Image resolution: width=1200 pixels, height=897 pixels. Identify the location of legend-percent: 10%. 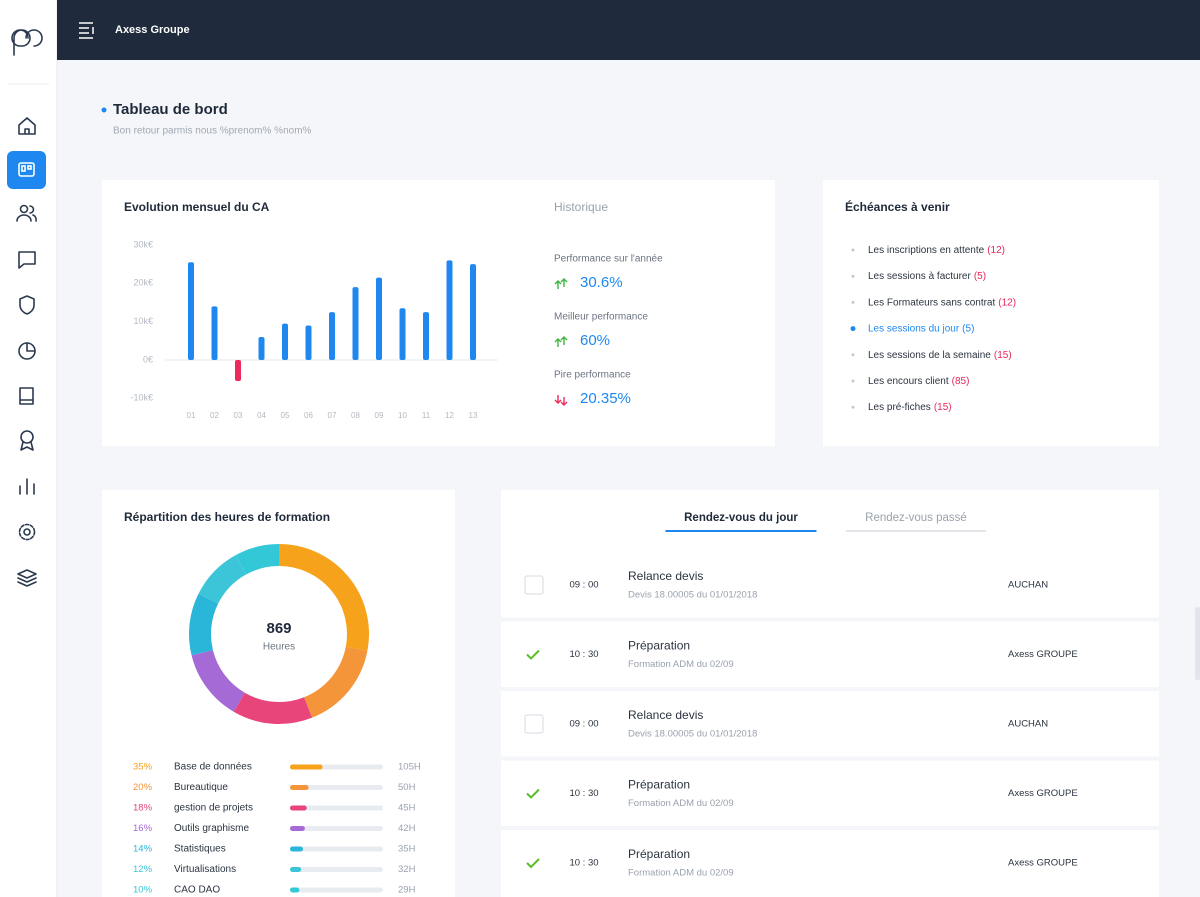
(143, 890).